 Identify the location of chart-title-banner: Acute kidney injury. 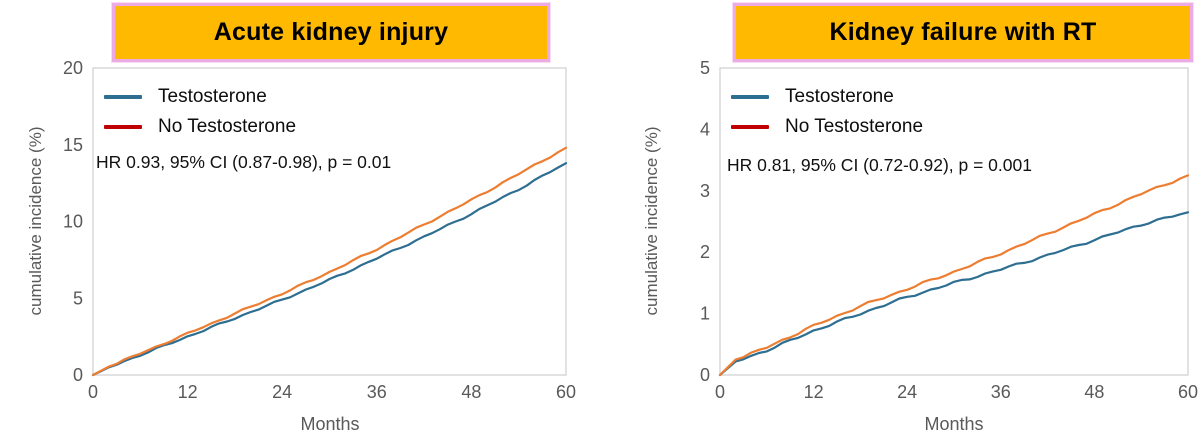
(331, 32).